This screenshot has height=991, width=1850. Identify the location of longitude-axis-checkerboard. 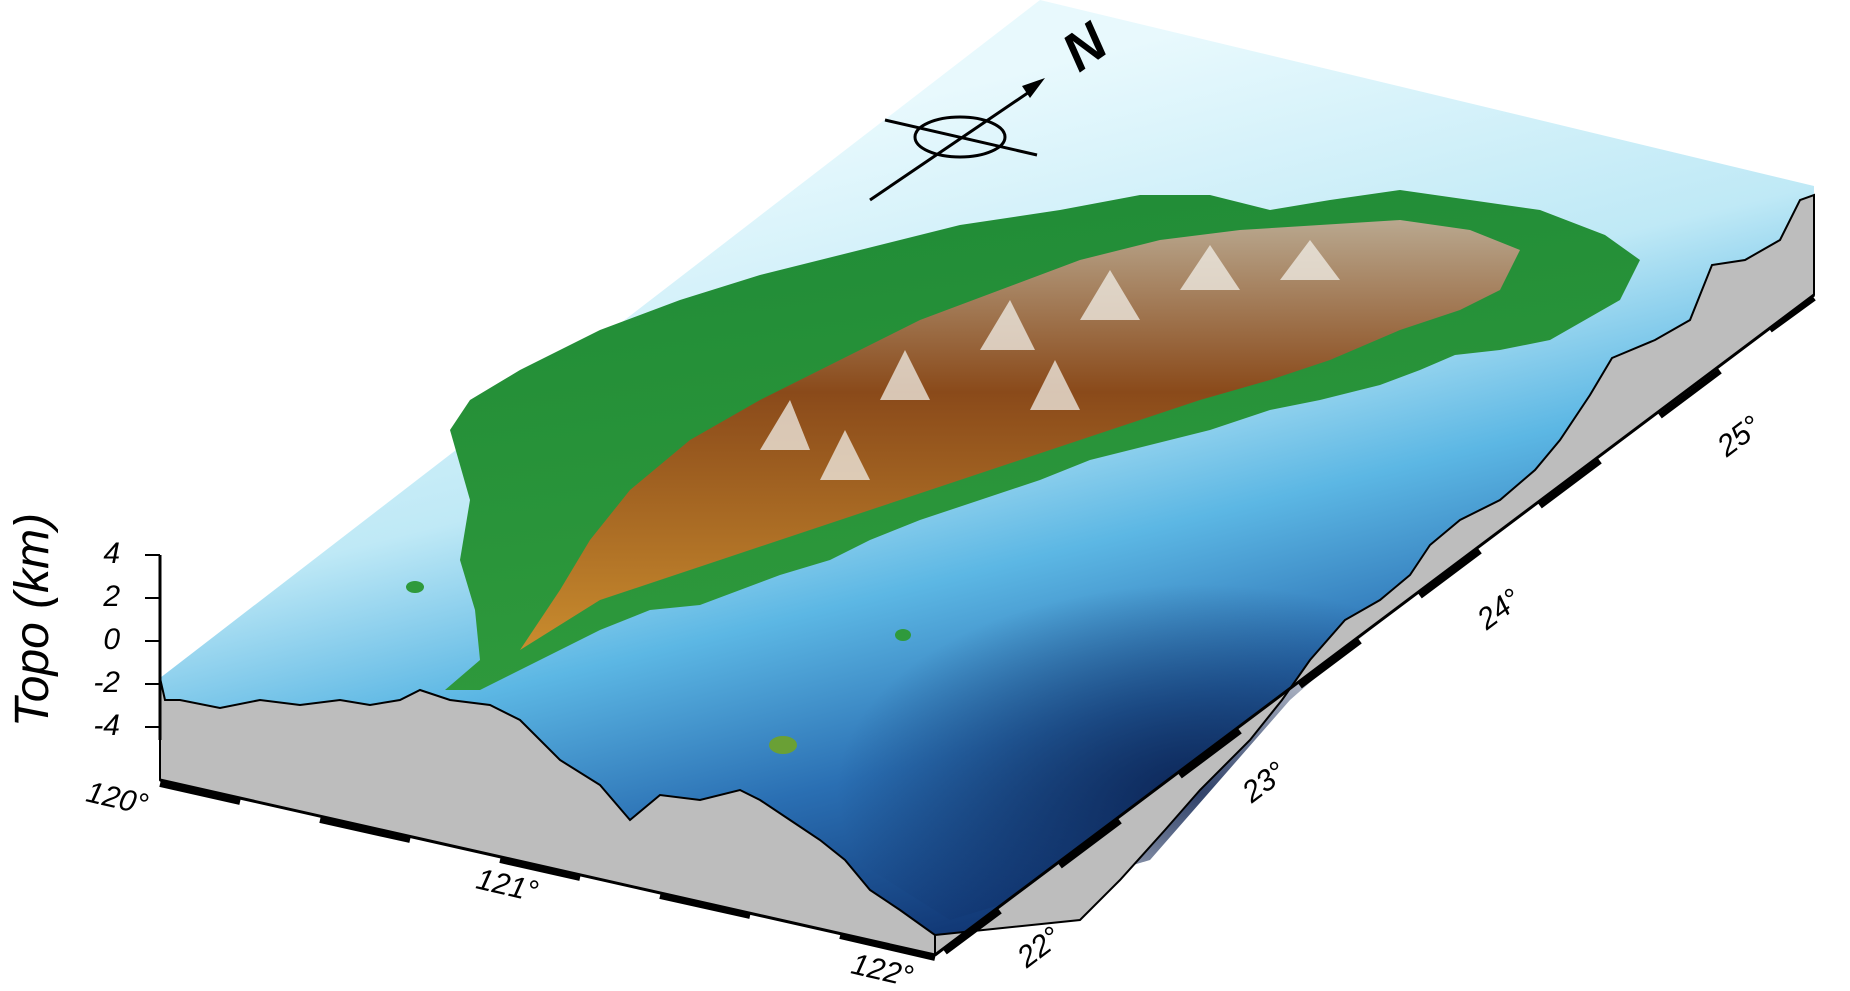
(547, 871).